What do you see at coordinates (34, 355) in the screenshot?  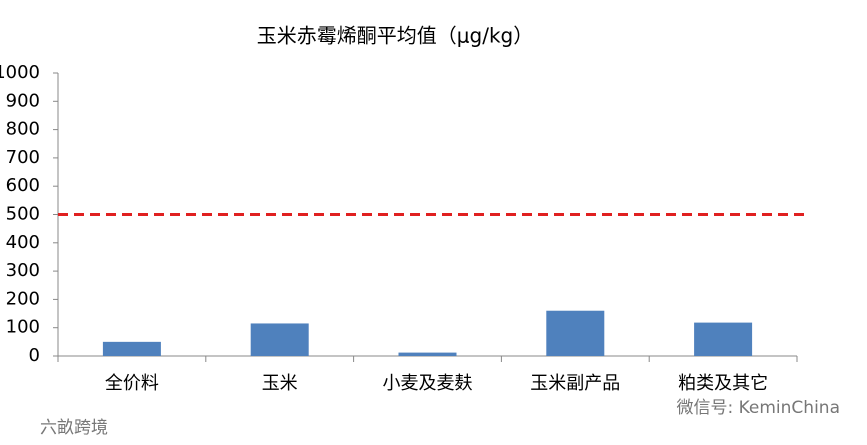 I see `y-tick-label: 0` at bounding box center [34, 355].